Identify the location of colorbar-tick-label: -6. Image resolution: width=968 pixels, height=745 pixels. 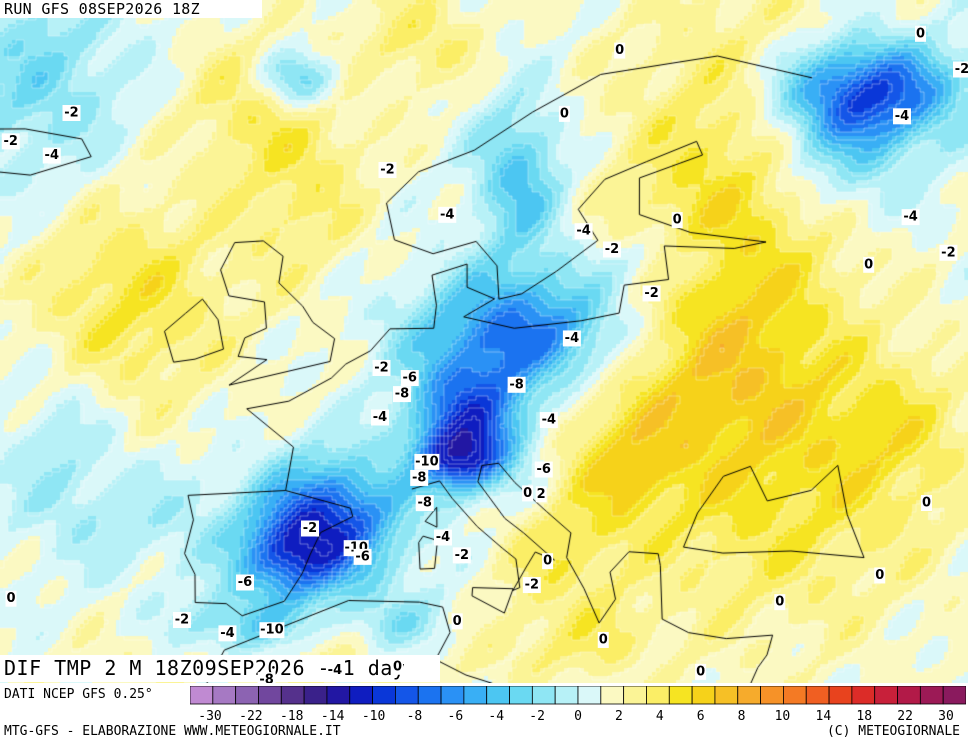
(456, 716).